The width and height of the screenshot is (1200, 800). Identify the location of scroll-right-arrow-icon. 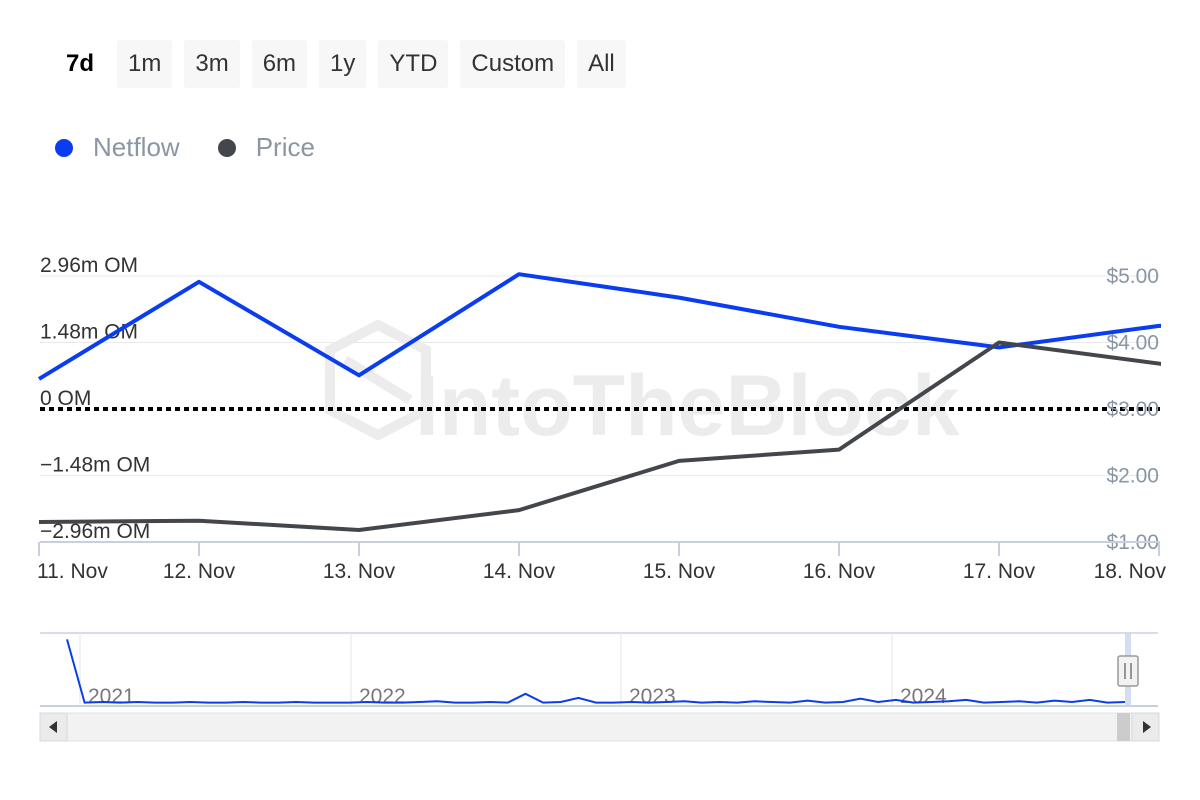
(1147, 727).